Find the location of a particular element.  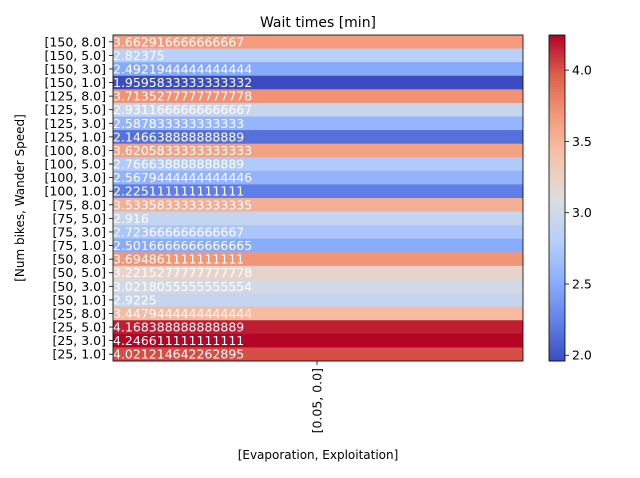

cell-value-label: 3.694861111111111 is located at coordinates (178, 259).